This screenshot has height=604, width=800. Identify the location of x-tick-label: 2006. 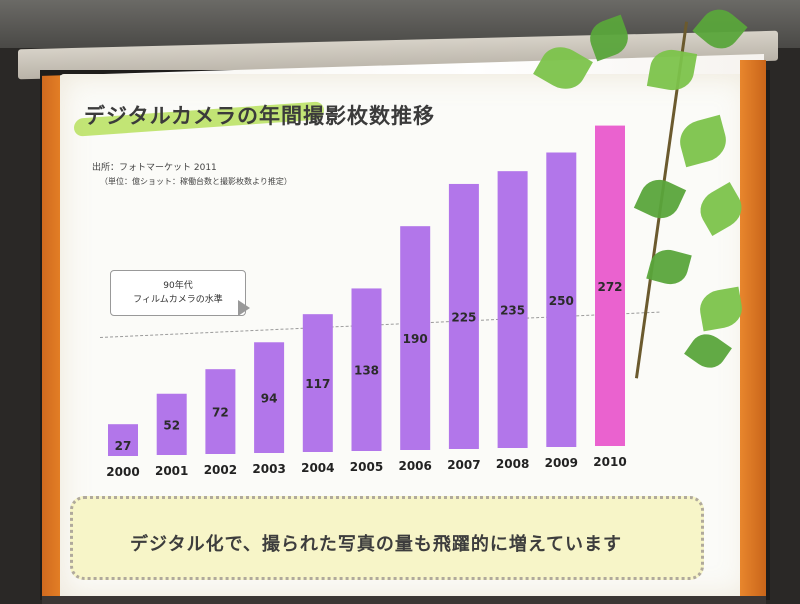
(414, 466).